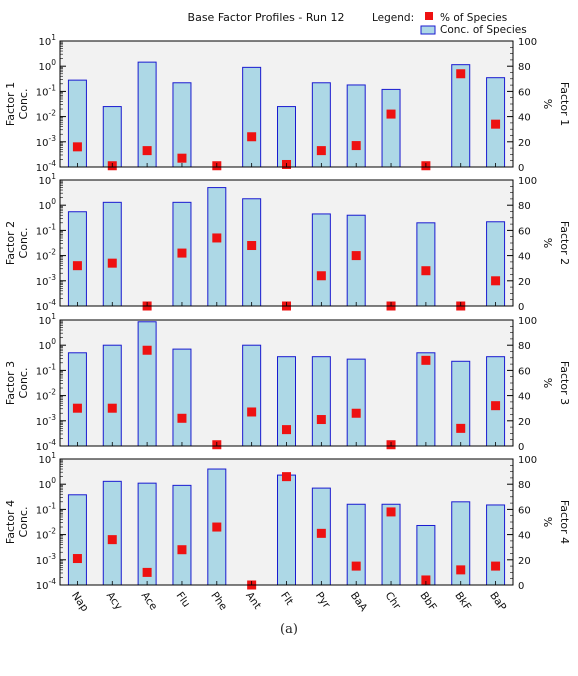  I want to click on left-axis-label-factor: Factor 3, so click(10, 383).